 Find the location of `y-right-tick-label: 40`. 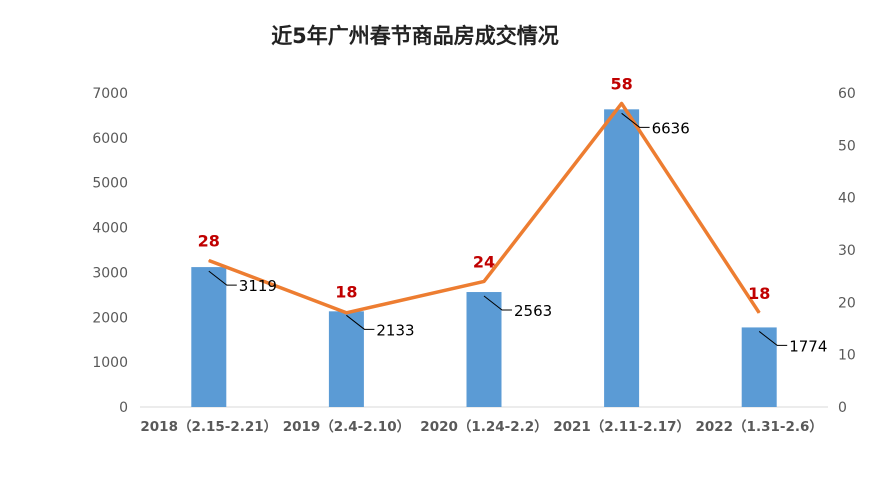

y-right-tick-label: 40 is located at coordinates (847, 199).